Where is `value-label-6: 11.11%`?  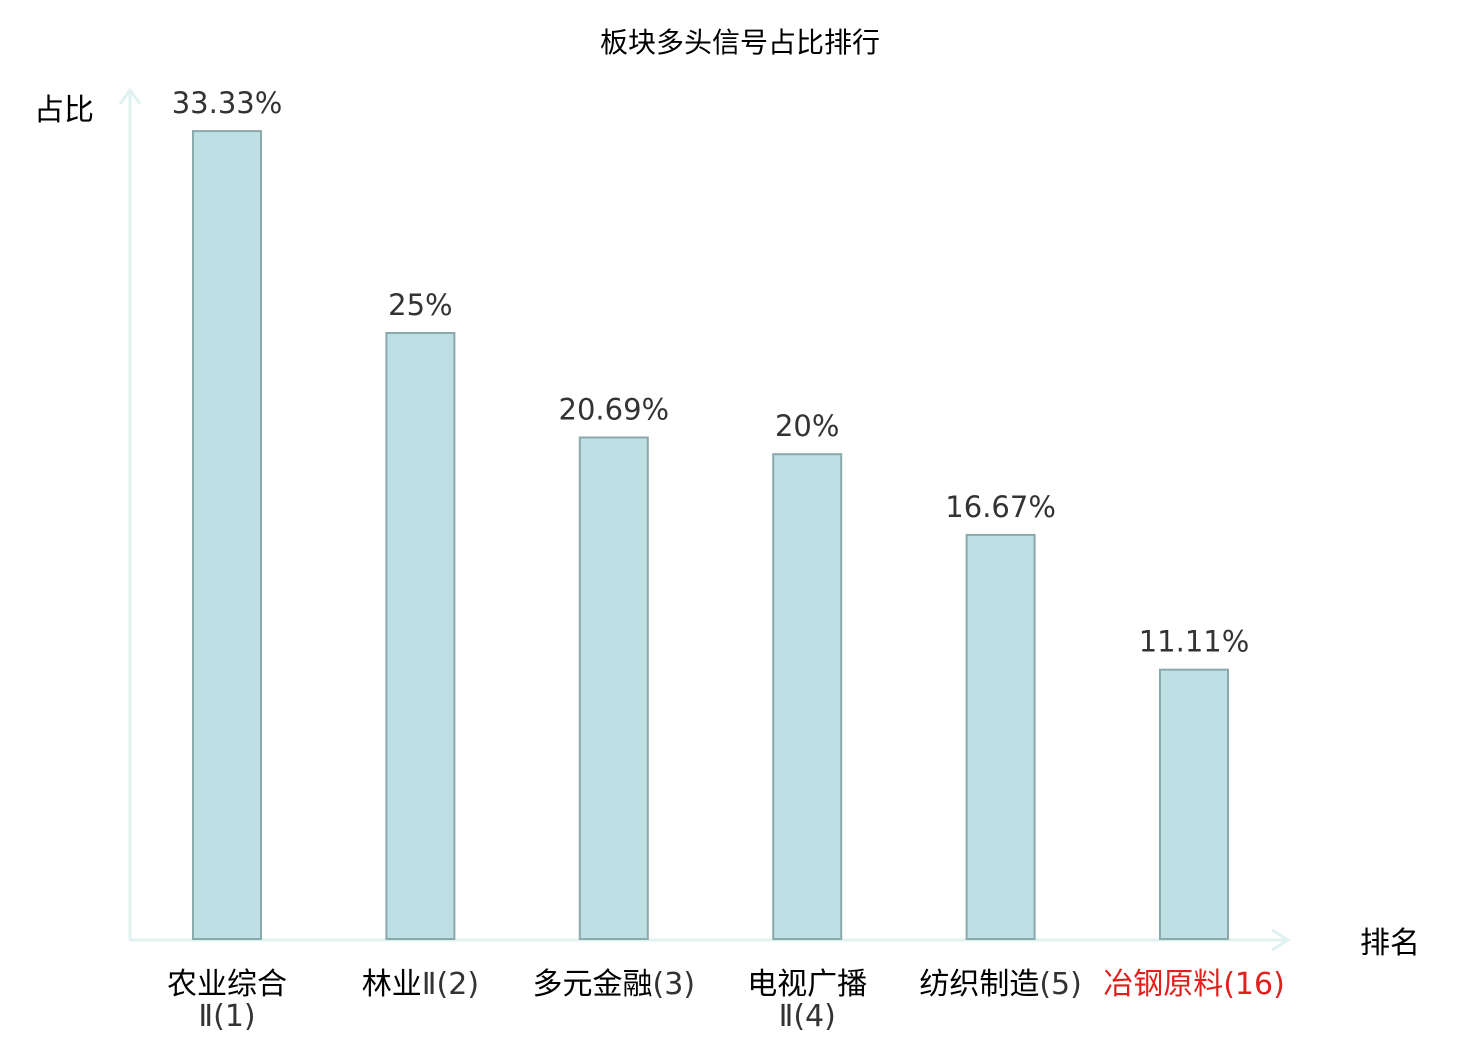
value-label-6: 11.11% is located at coordinates (1194, 642).